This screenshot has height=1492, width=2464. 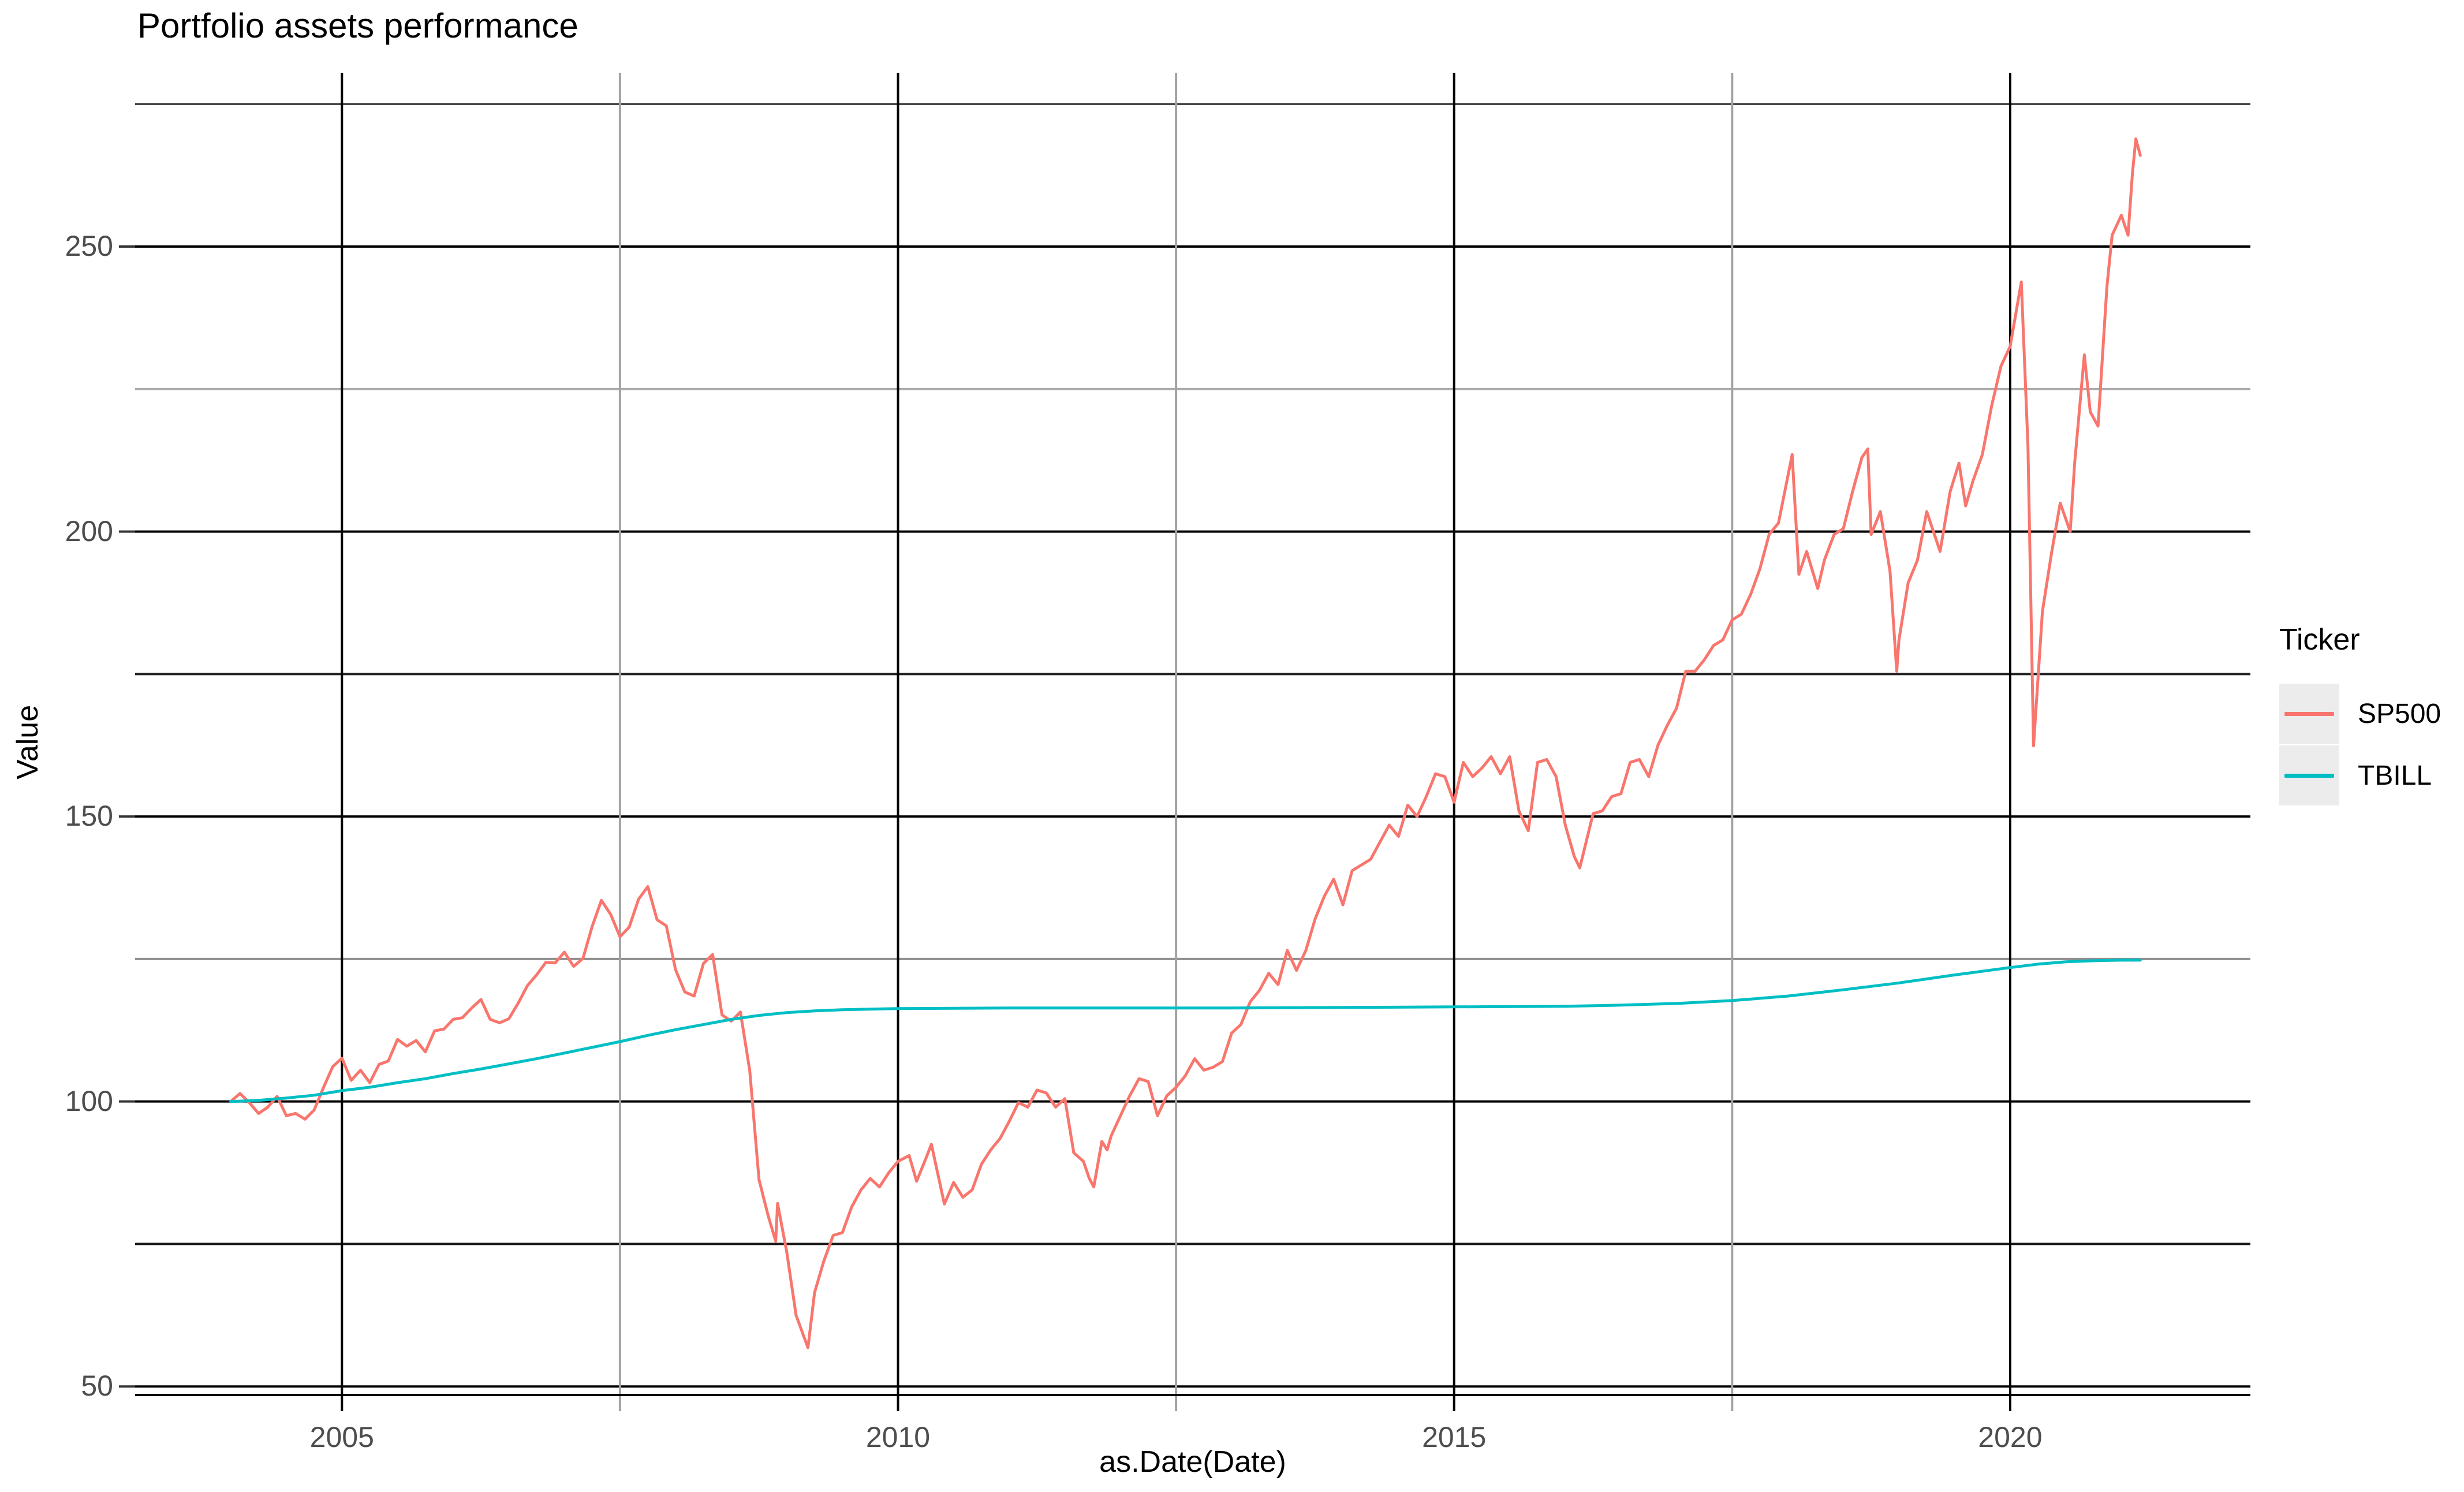 I want to click on x-tick-label-2005: 2005, so click(x=341, y=1437).